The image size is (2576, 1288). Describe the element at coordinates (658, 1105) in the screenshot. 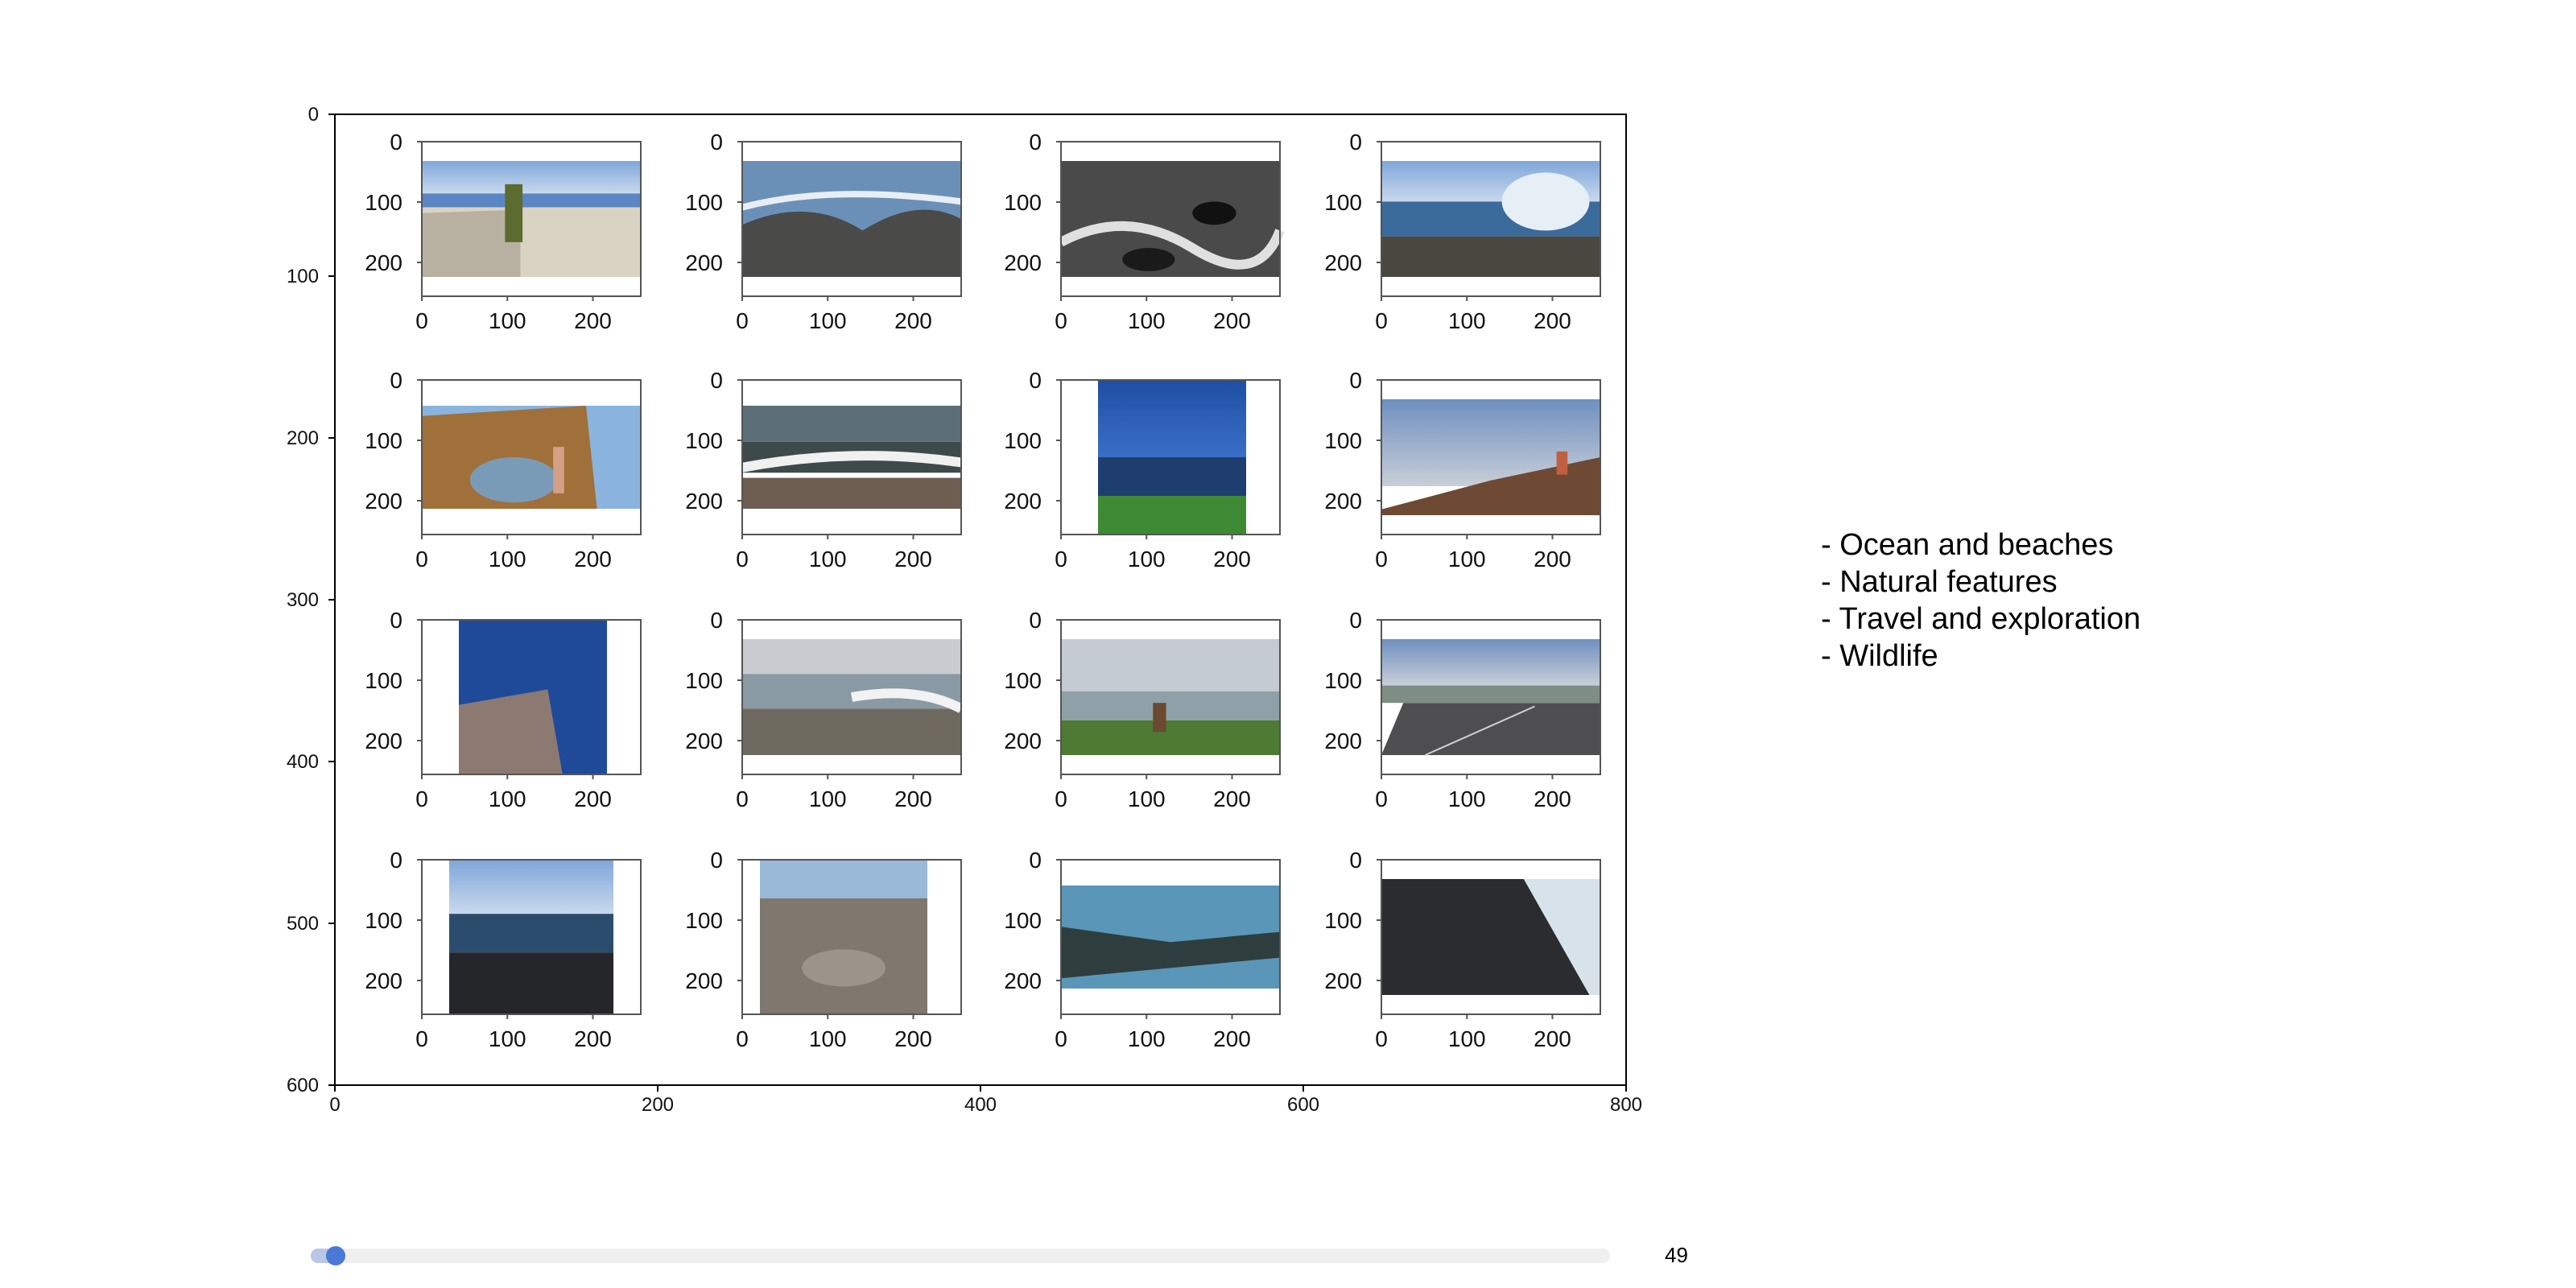

I see `outer-x-tick-label: 200` at that location.